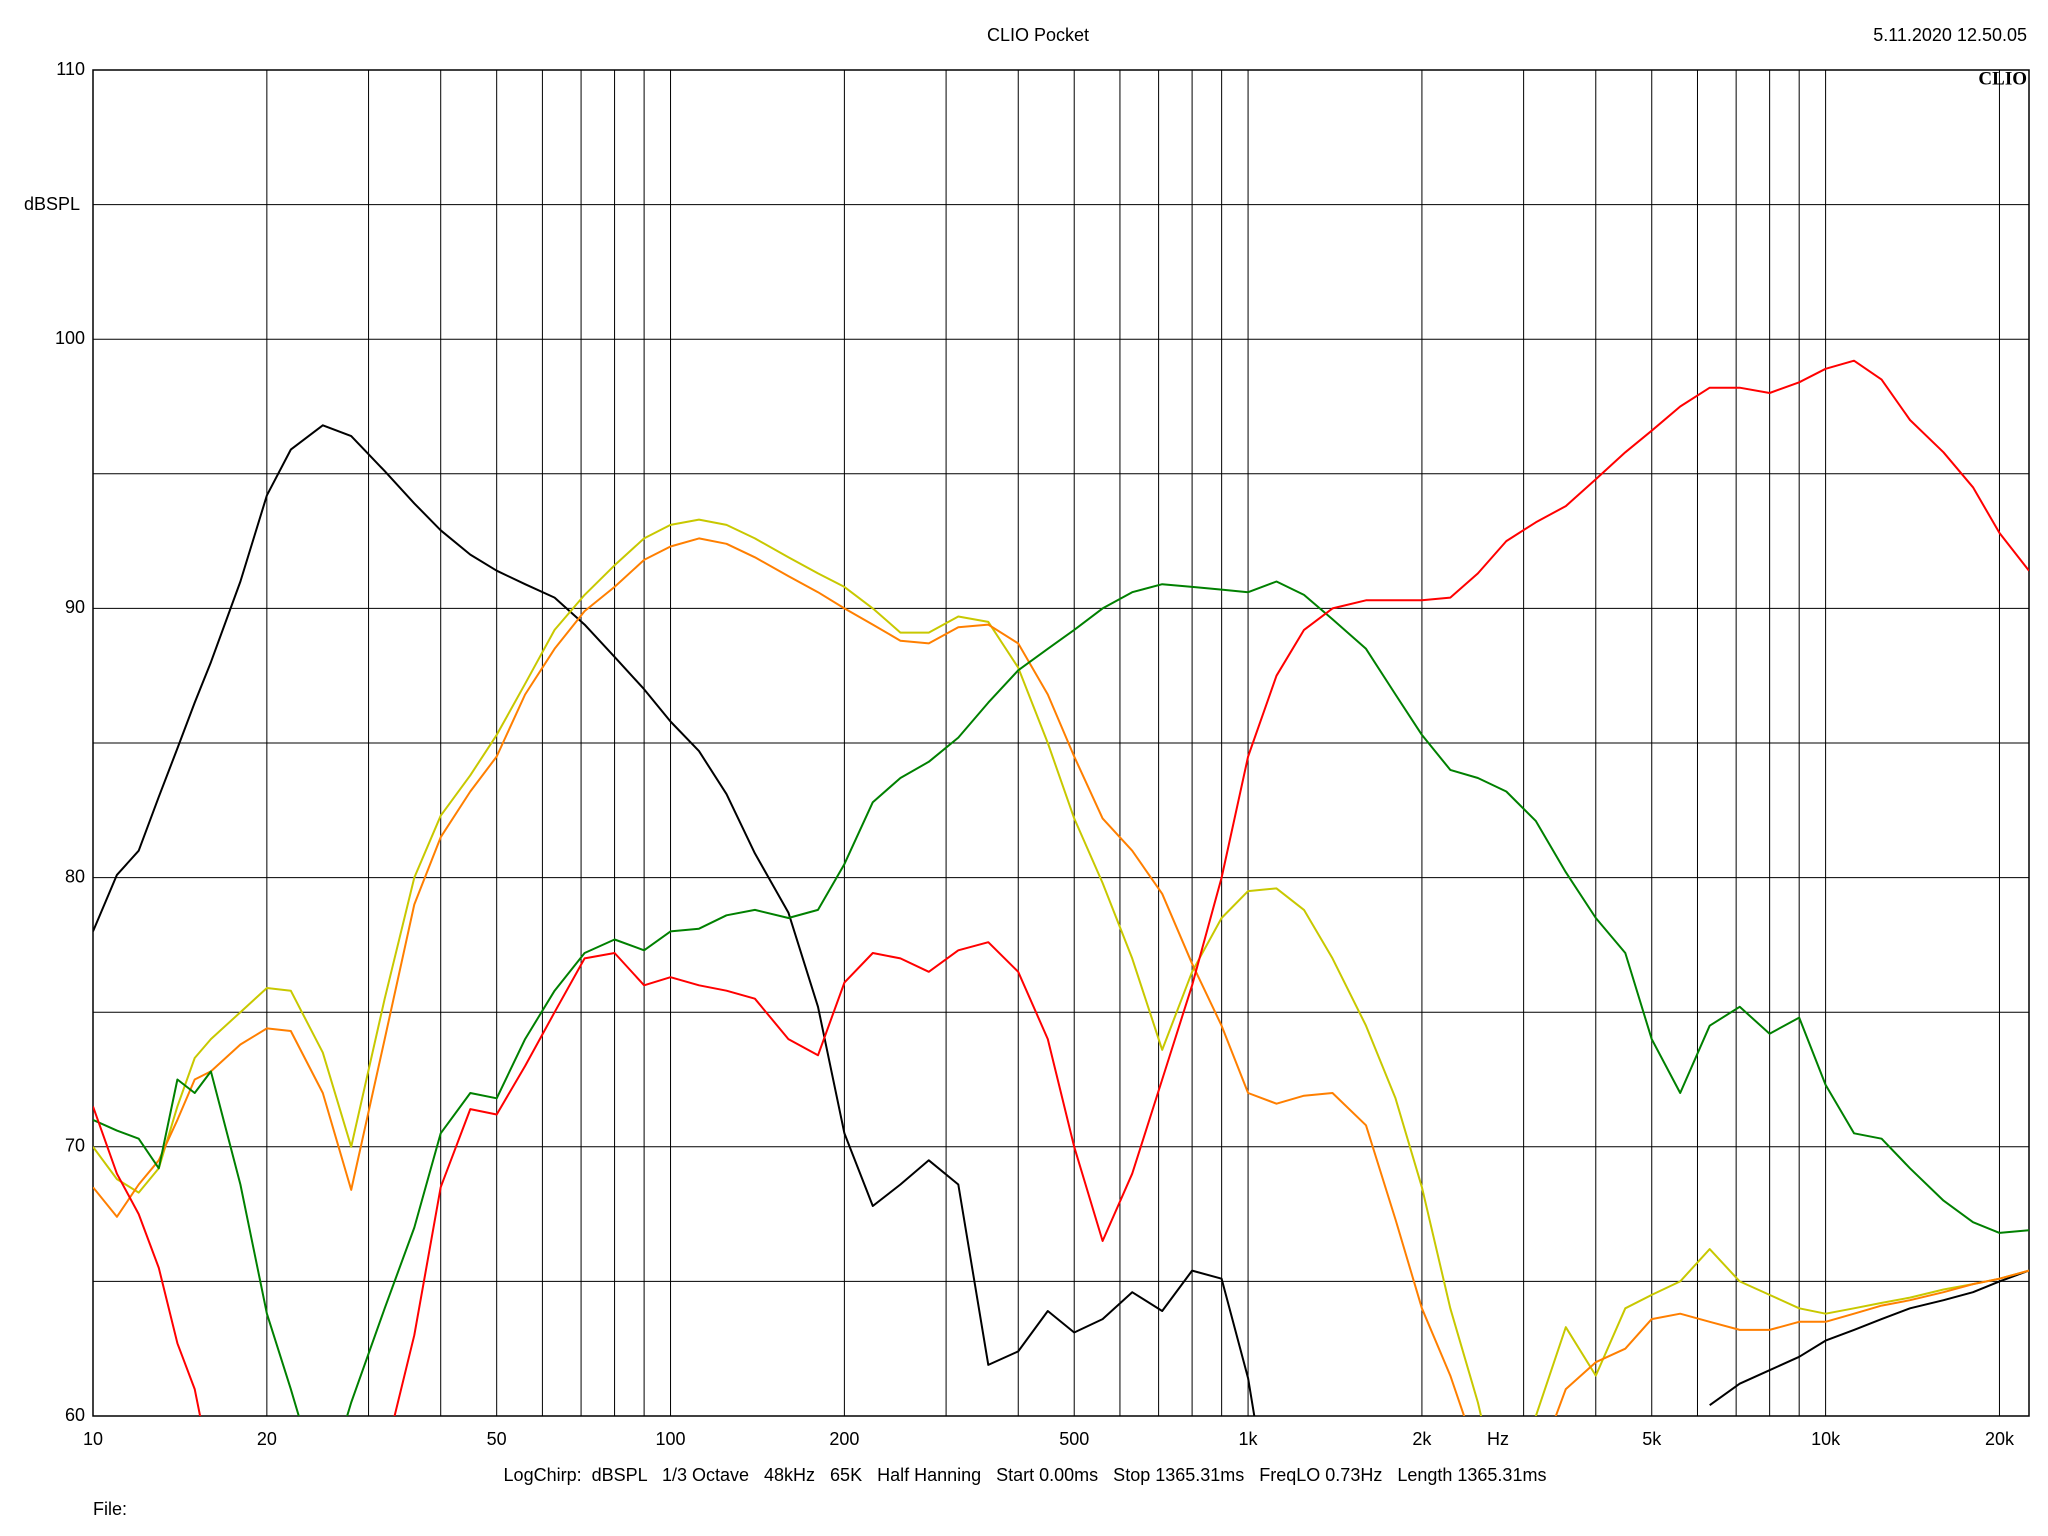 This screenshot has width=2048, height=1536. I want to click on y-tick-label: 90, so click(75, 607).